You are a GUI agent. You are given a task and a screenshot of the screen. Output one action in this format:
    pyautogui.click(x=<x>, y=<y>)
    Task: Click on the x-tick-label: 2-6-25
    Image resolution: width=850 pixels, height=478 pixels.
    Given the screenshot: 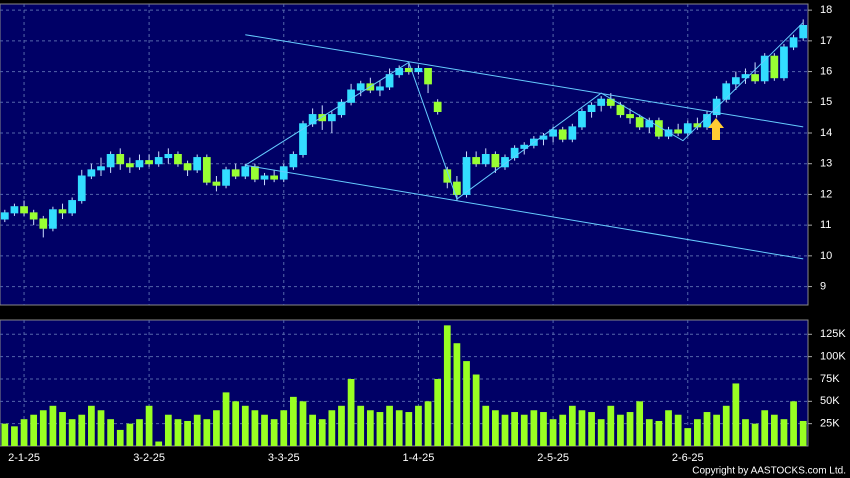 What is the action you would take?
    pyautogui.click(x=688, y=458)
    